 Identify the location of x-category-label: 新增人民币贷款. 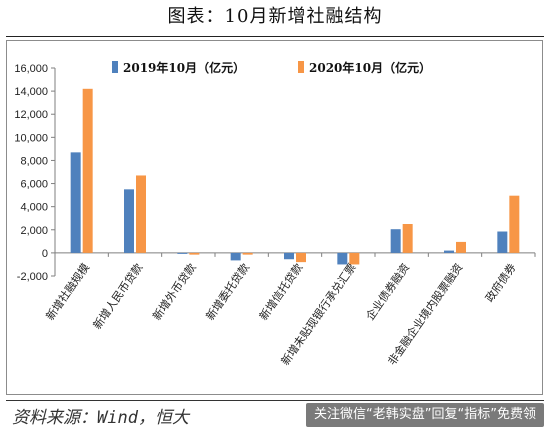
(118, 296).